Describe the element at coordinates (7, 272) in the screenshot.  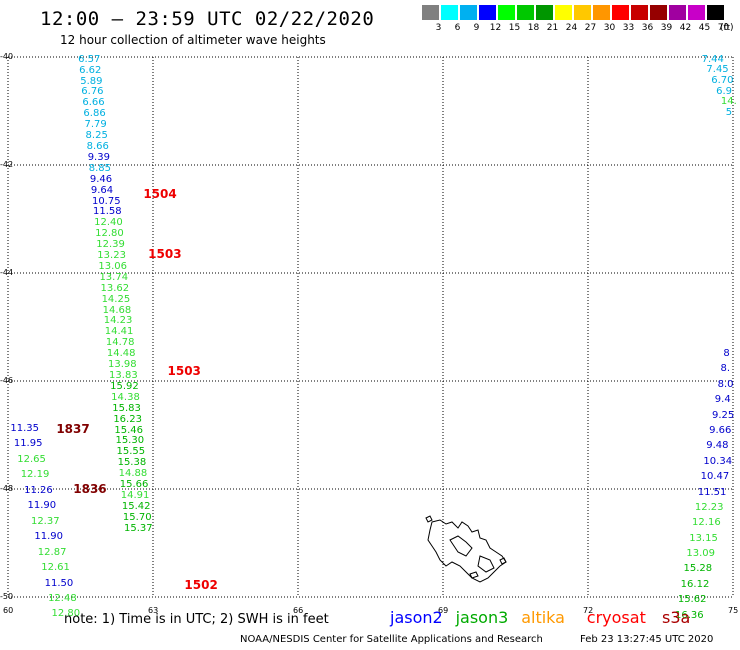
I see `lat-tick-label: -44` at that location.